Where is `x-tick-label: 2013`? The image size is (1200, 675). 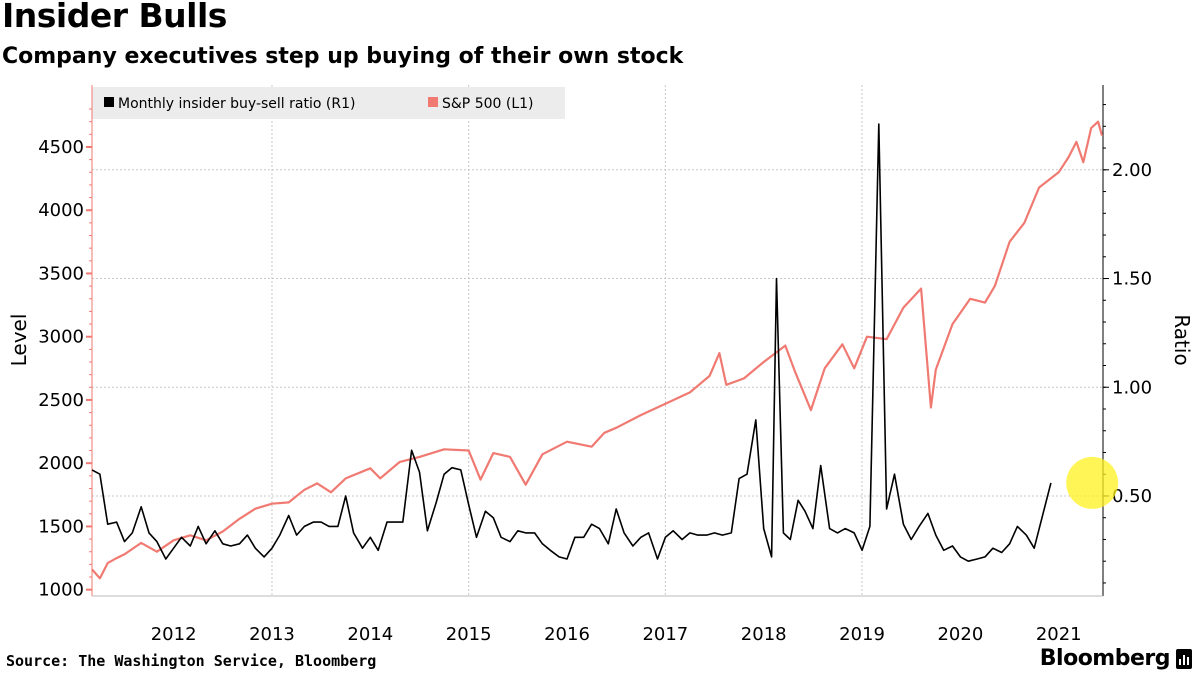 x-tick-label: 2013 is located at coordinates (272, 634).